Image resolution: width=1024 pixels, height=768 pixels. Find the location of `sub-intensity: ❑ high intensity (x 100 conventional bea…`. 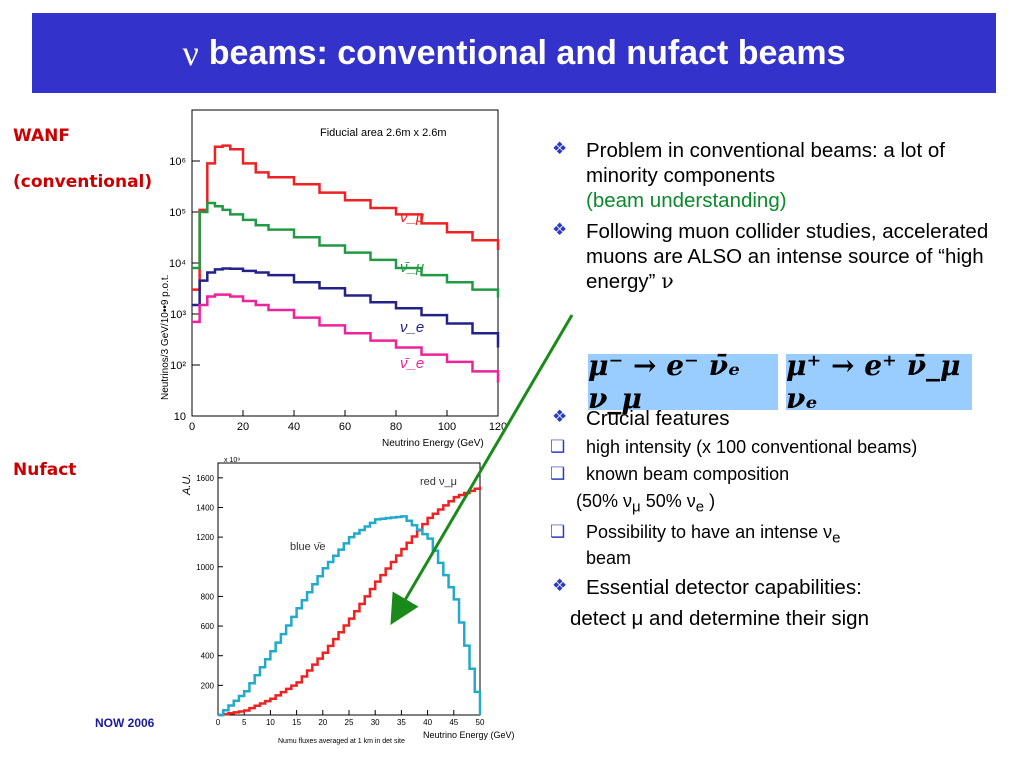

sub-intensity: ❑ high intensity (x 100 conventional bea… is located at coordinates (783, 448).